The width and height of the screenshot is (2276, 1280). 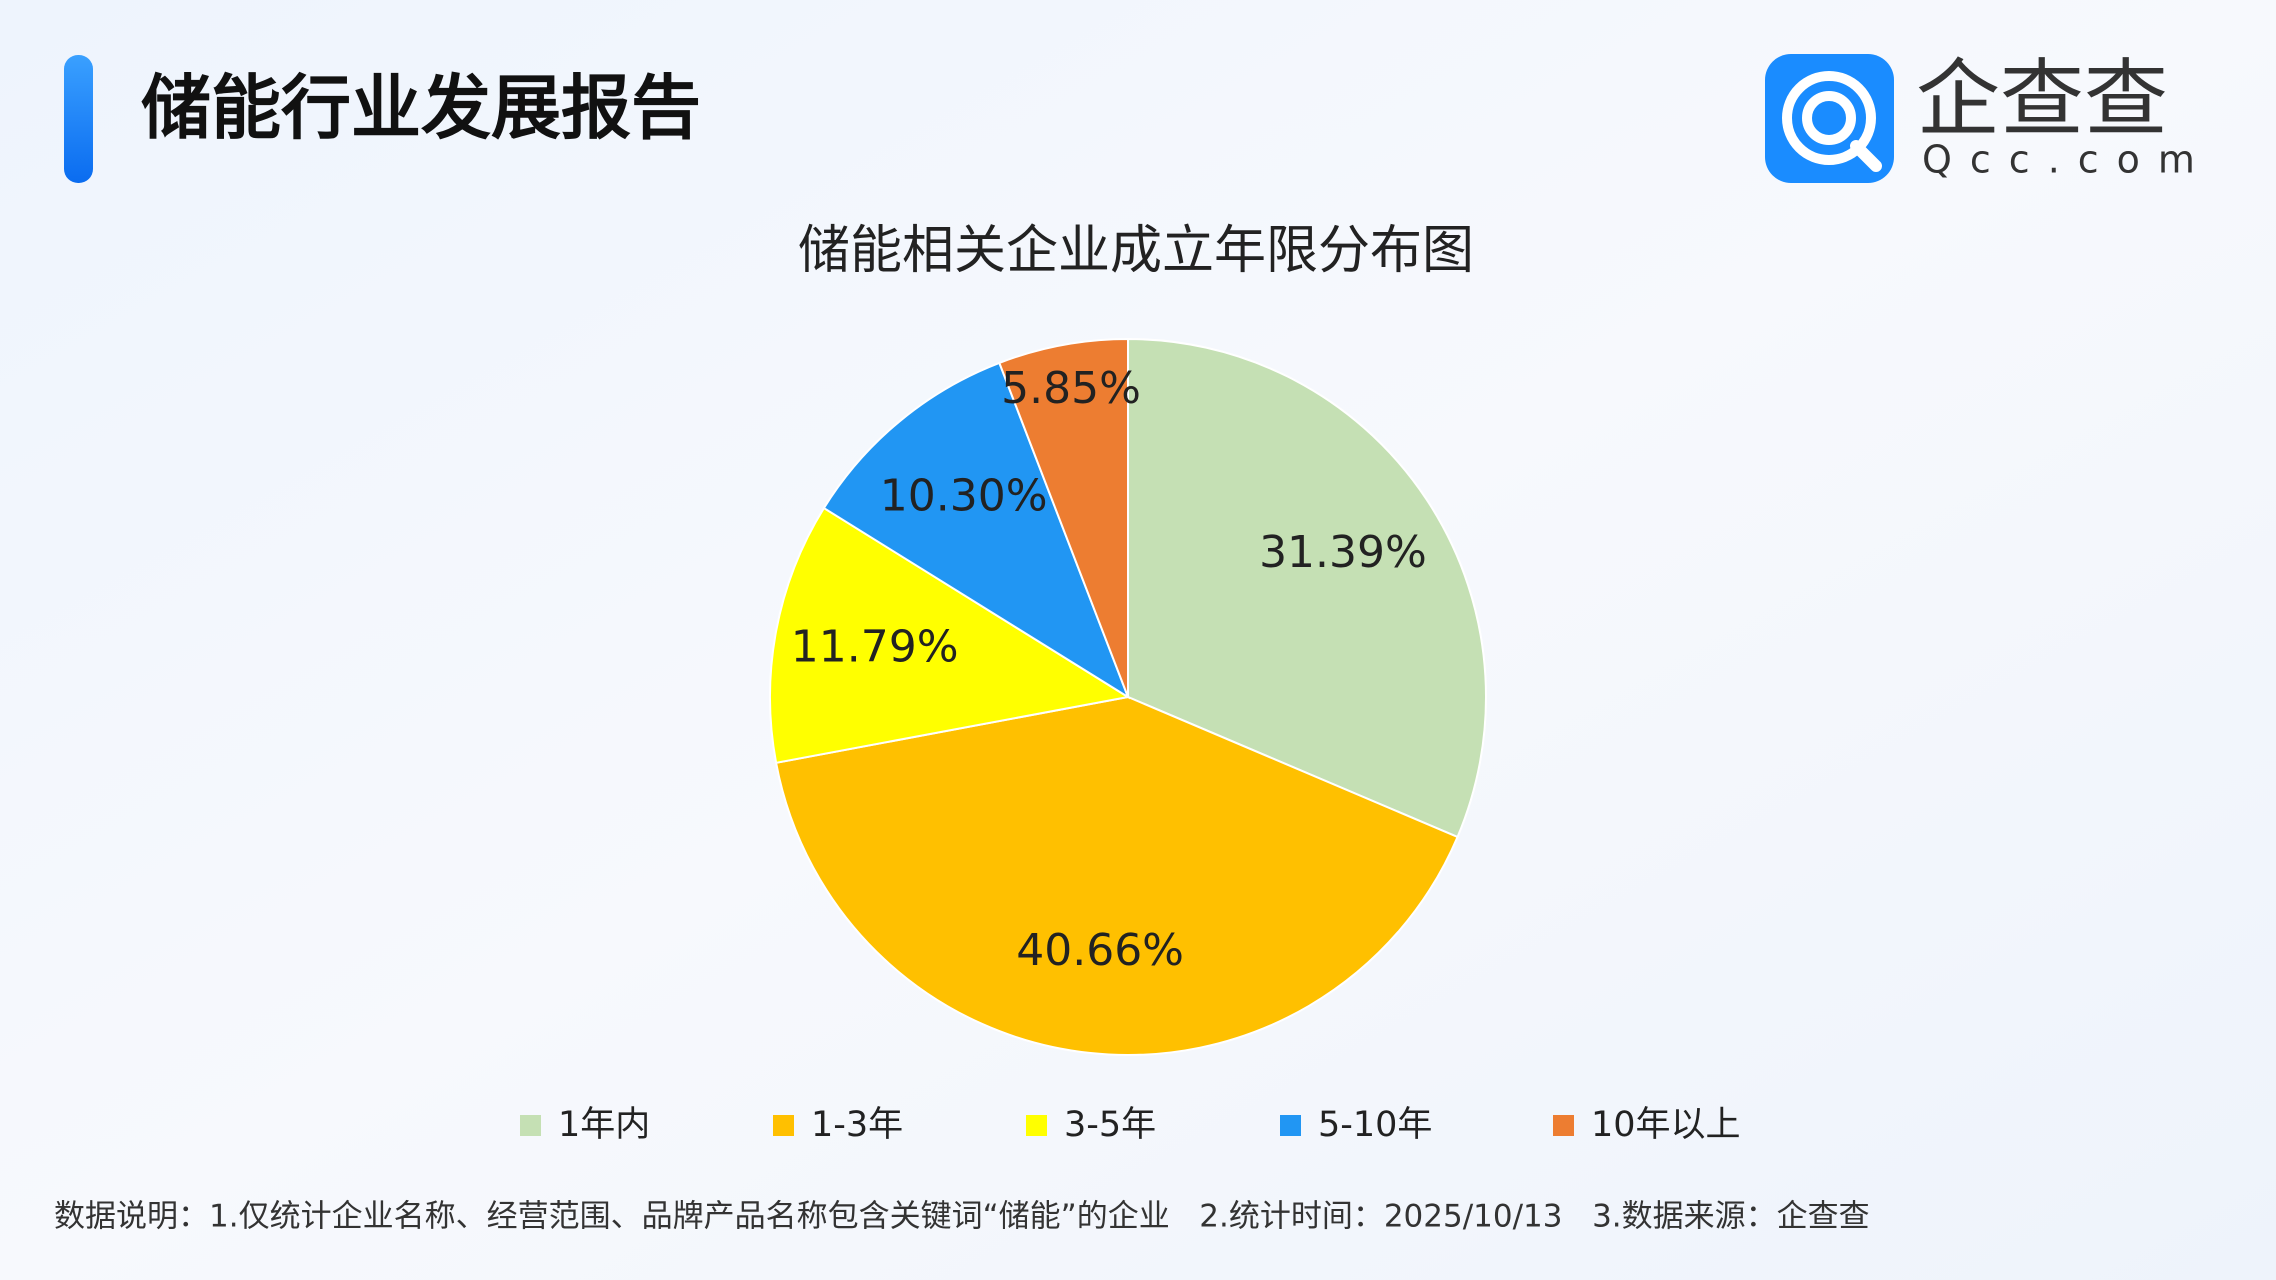 I want to click on data-label: 10.30%, so click(x=964, y=495).